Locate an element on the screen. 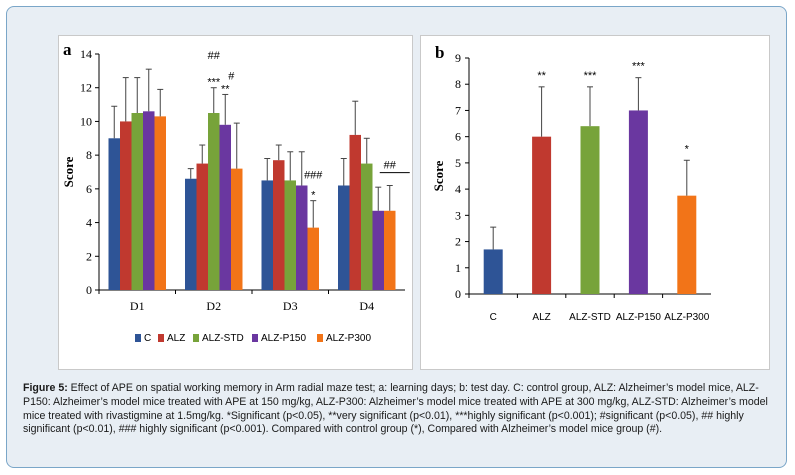  bar-alz-p150-d3 is located at coordinates (302, 237).